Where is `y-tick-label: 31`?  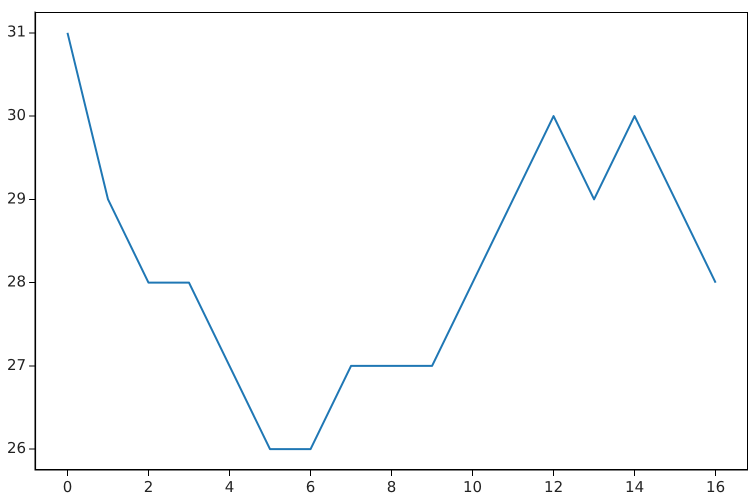 y-tick-label: 31 is located at coordinates (16, 31).